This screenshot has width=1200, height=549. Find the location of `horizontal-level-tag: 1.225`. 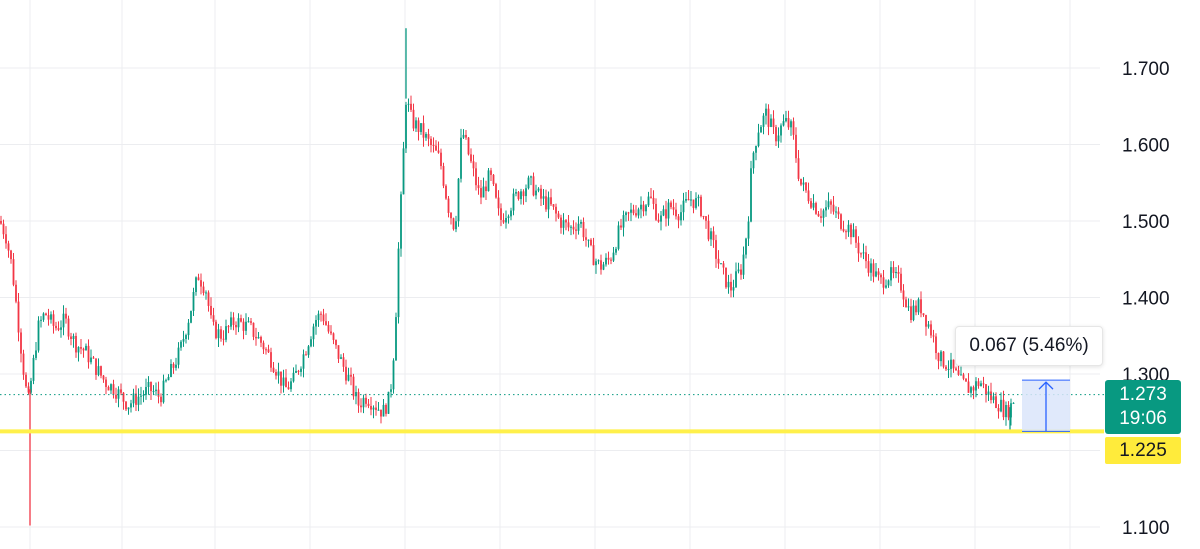

horizontal-level-tag: 1.225 is located at coordinates (1143, 450).